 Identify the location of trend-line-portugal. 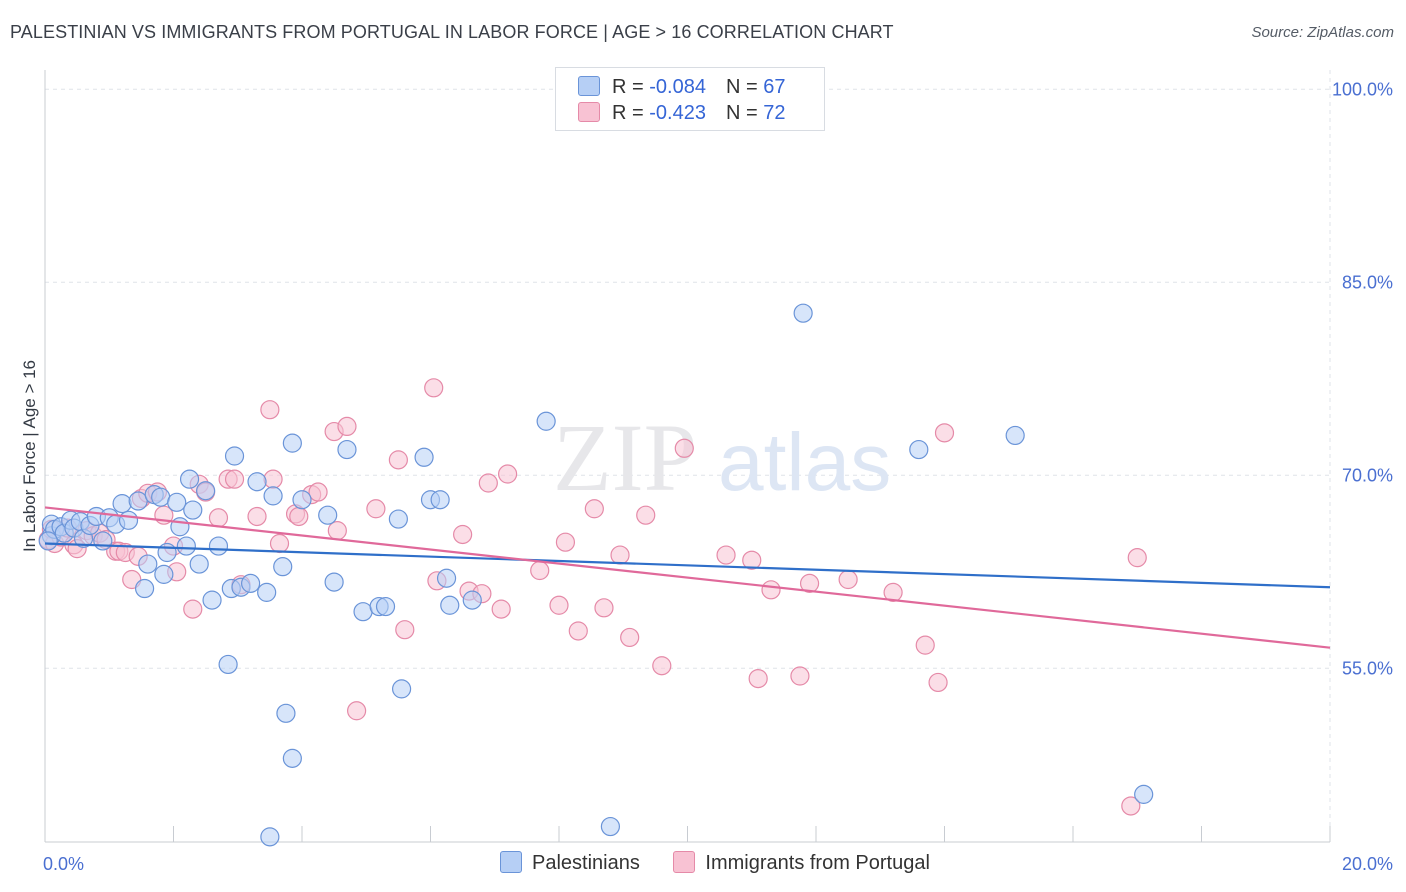
(687, 577).